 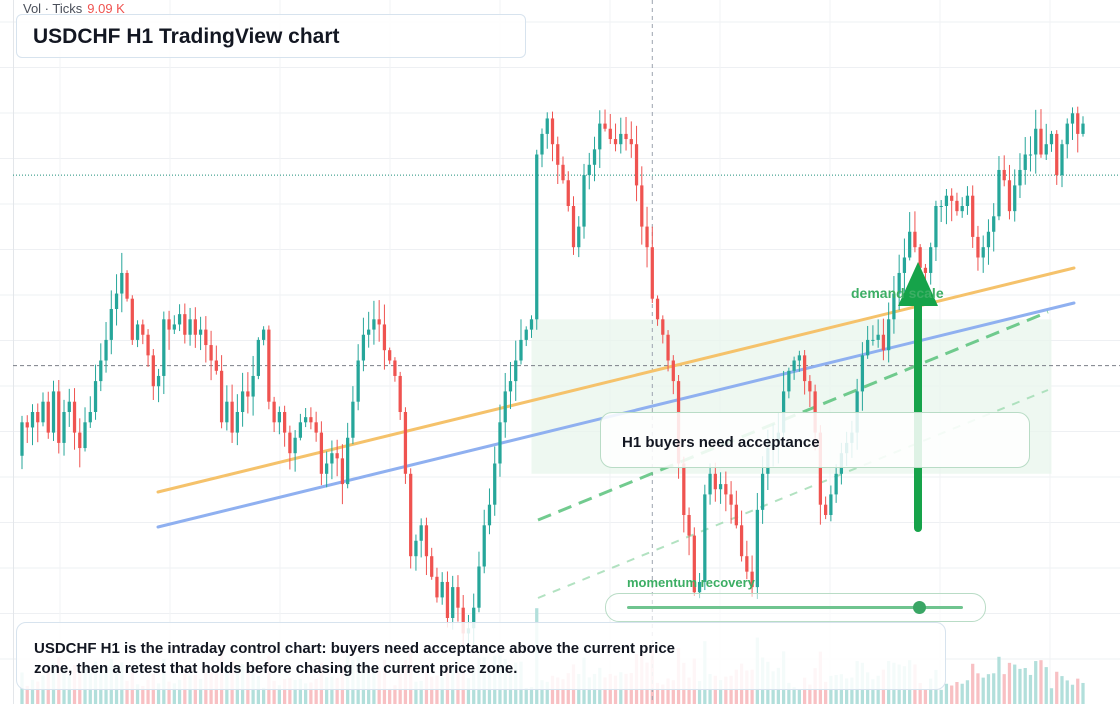 I want to click on momentum-slider, so click(x=795, y=607).